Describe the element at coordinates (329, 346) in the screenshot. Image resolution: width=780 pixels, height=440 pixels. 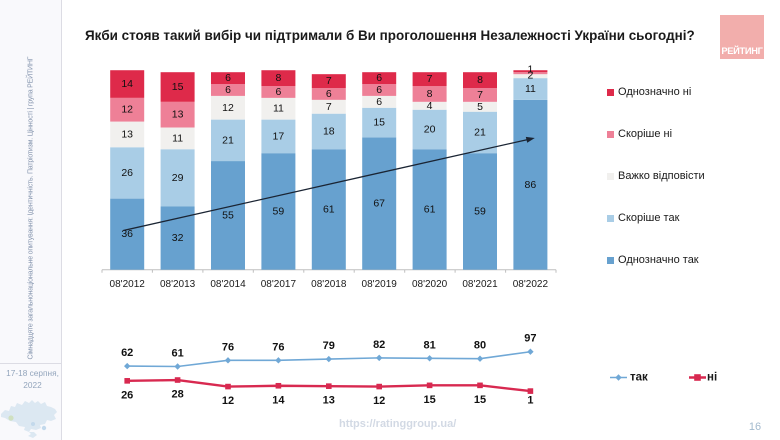
I see `svg-text: 79` at that location.